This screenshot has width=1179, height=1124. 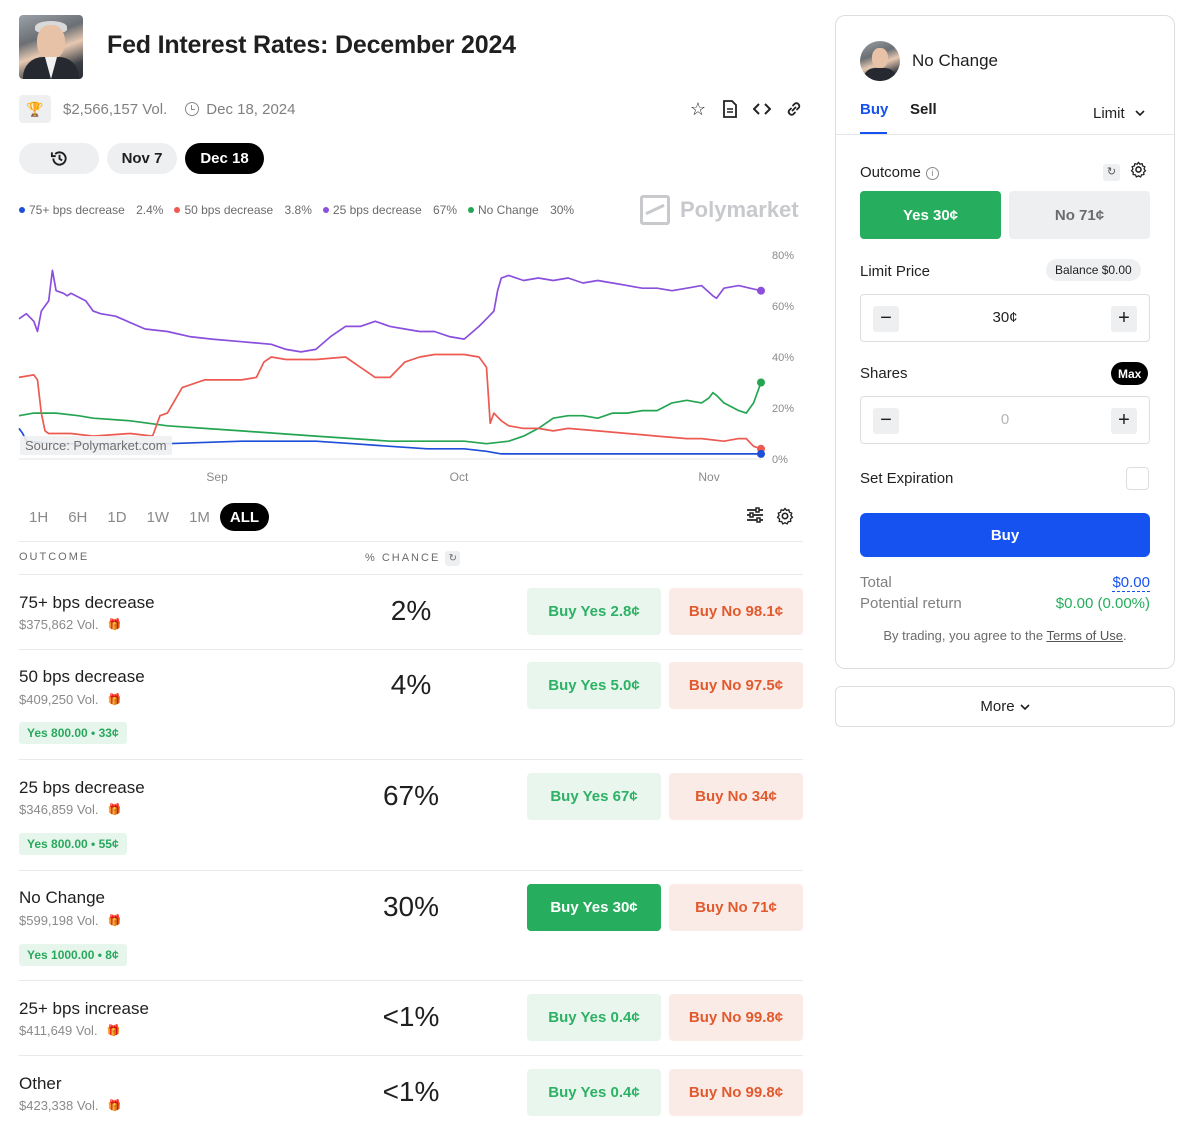 What do you see at coordinates (930, 215) in the screenshot?
I see `outcome-yes-button: Yes 30¢` at bounding box center [930, 215].